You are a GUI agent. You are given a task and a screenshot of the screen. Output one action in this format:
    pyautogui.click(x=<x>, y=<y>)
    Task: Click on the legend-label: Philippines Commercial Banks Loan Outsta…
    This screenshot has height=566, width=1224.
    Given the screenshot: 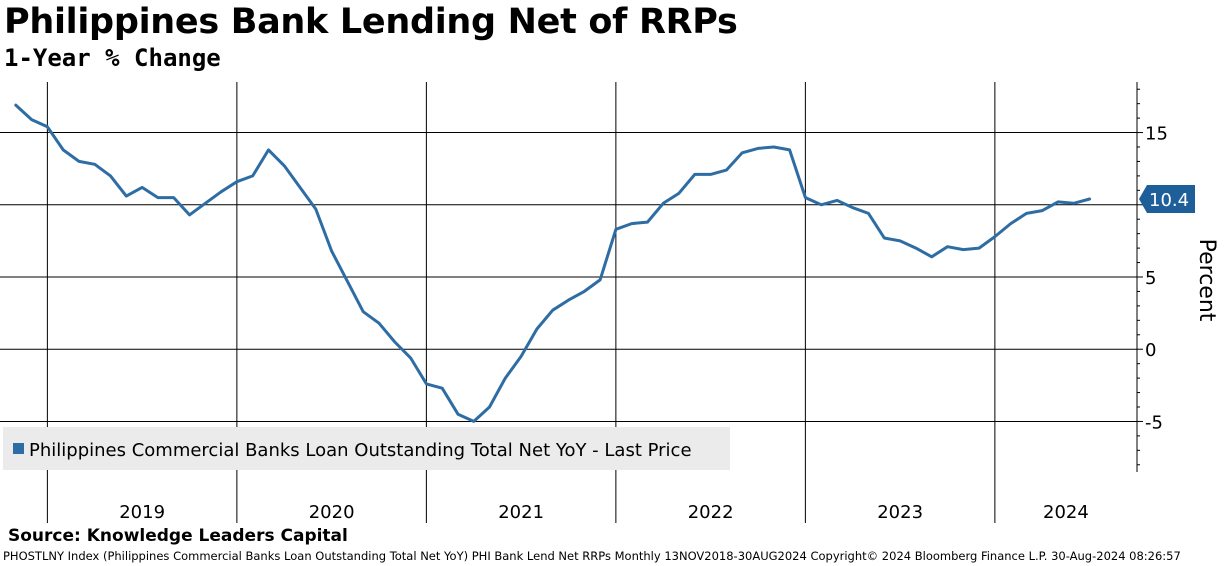 What is the action you would take?
    pyautogui.click(x=360, y=450)
    